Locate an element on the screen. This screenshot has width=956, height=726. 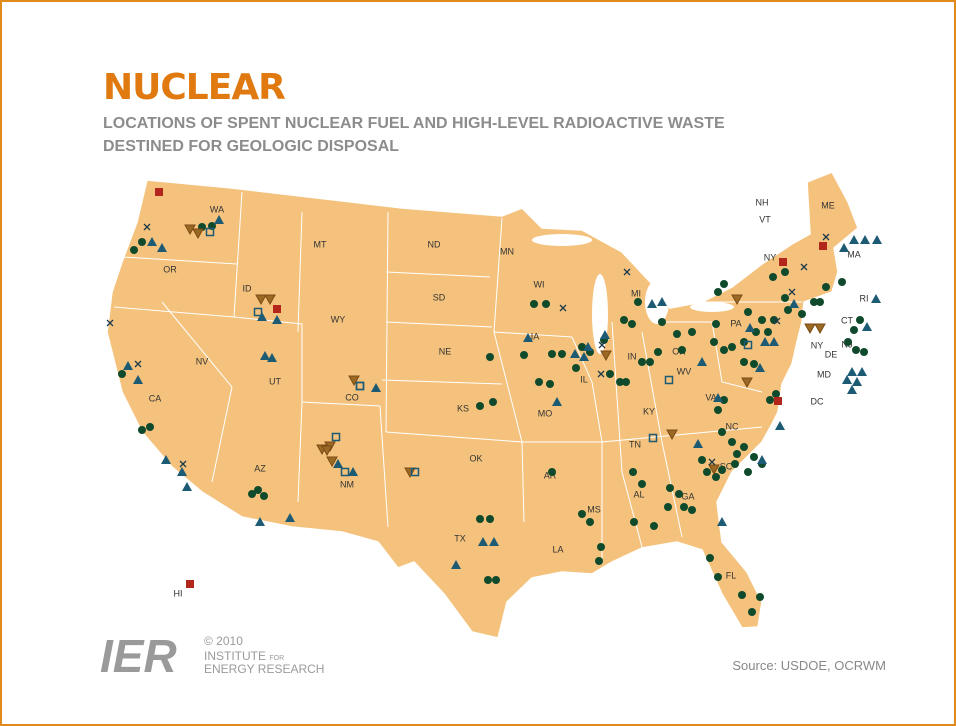
state-label: TN is located at coordinates (635, 444).